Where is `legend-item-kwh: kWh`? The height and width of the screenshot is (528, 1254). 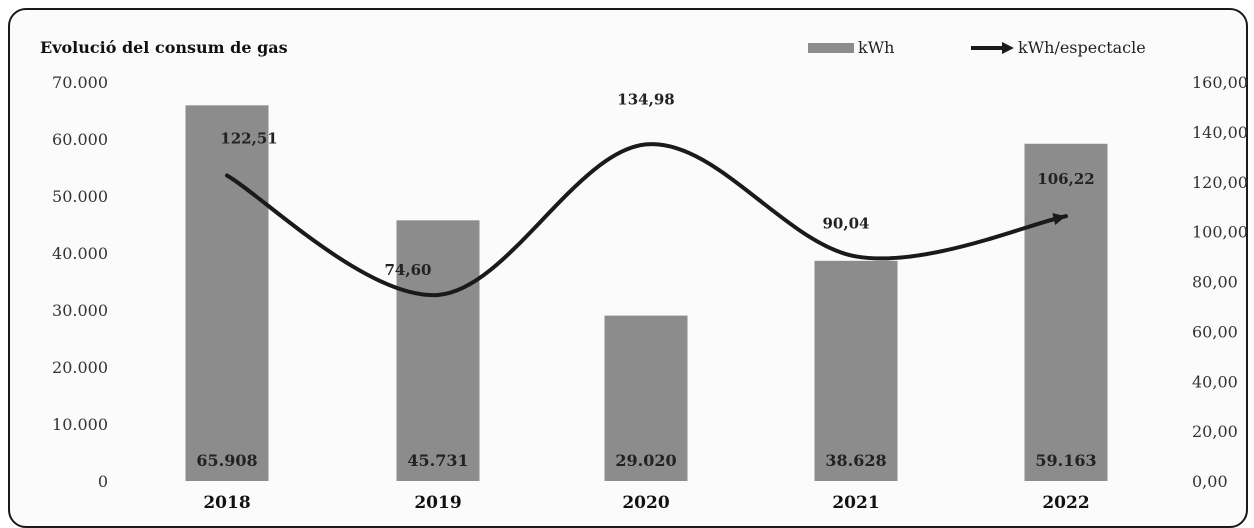 legend-item-kwh: kWh is located at coordinates (851, 47).